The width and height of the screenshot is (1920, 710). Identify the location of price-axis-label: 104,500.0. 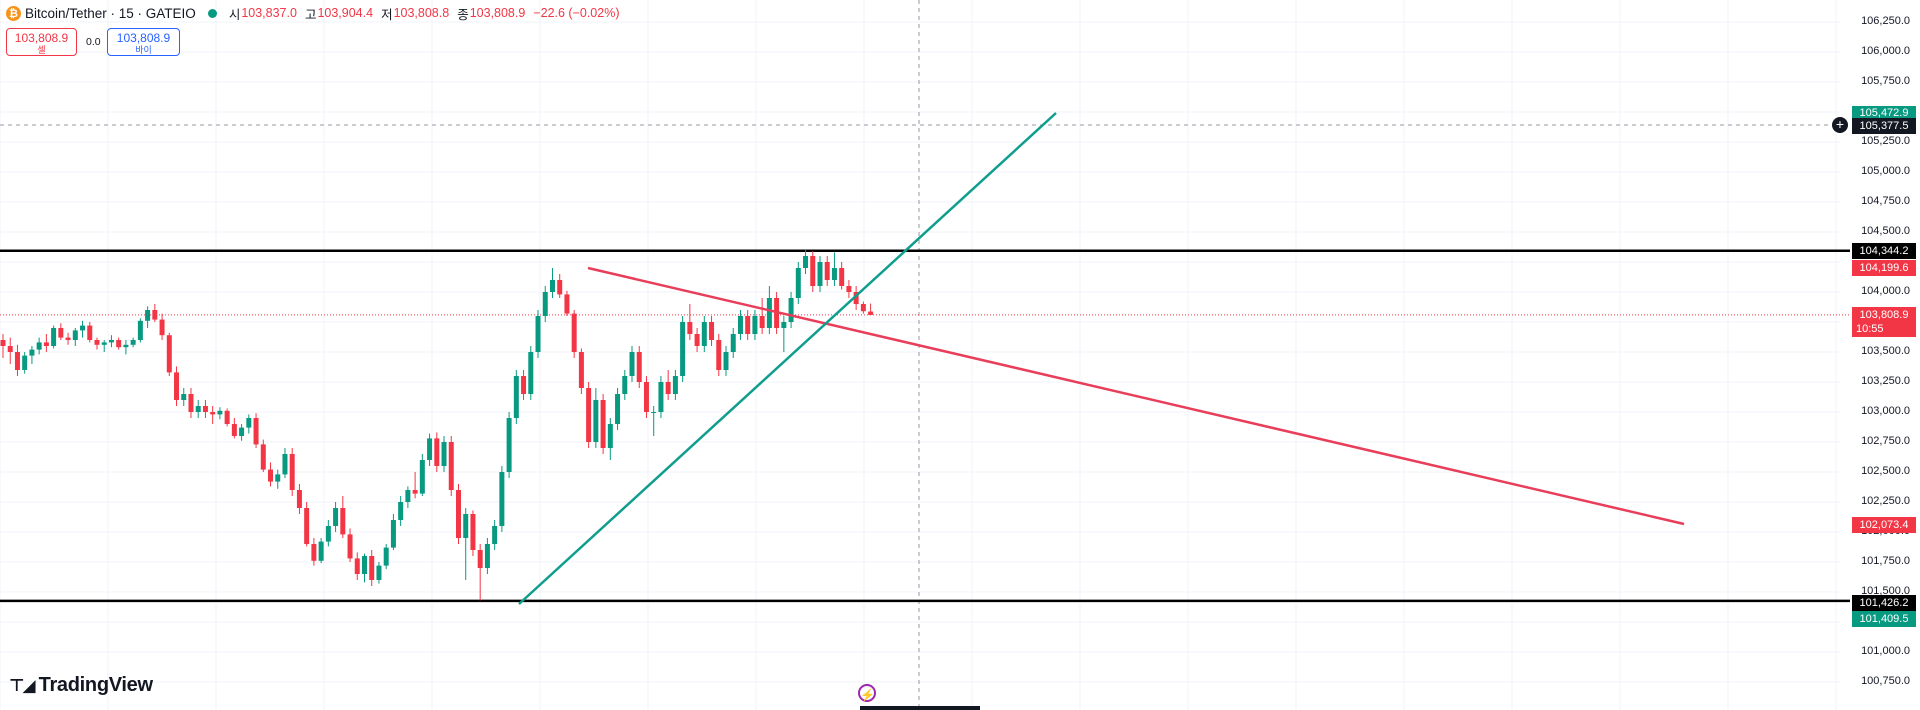
(1885, 231).